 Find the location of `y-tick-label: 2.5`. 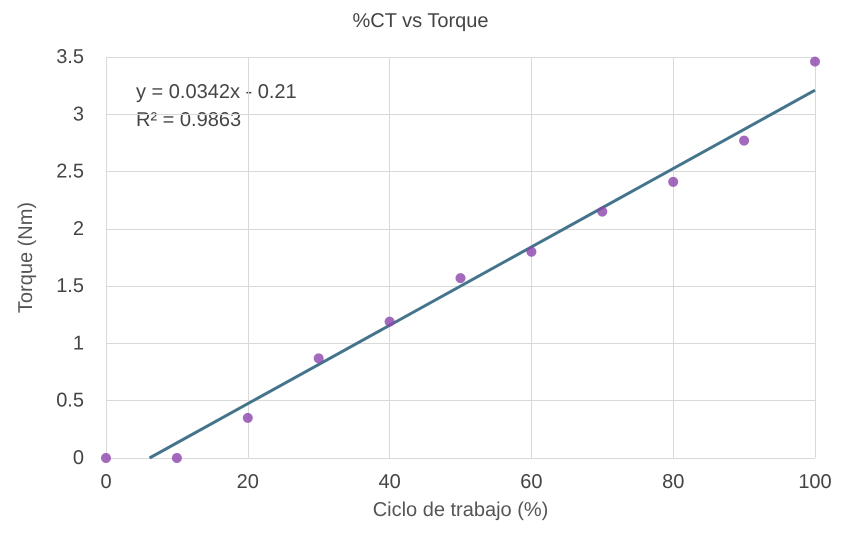

y-tick-label: 2.5 is located at coordinates (70, 171).